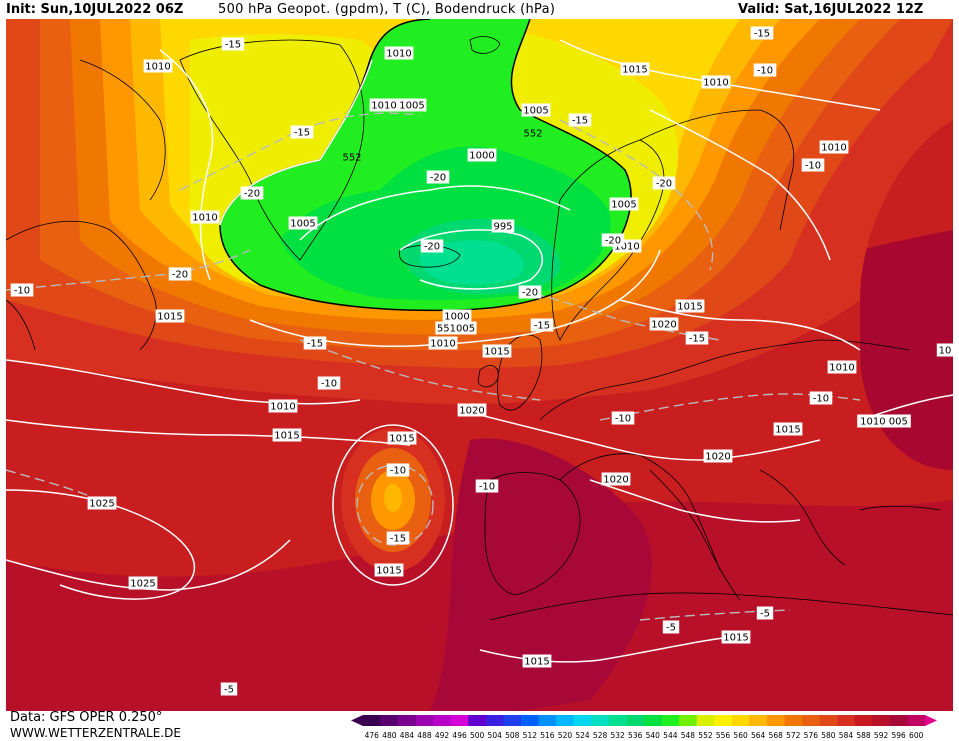 The height and width of the screenshot is (741, 959). What do you see at coordinates (357, 720) in the screenshot?
I see `scale-arrow-left` at bounding box center [357, 720].